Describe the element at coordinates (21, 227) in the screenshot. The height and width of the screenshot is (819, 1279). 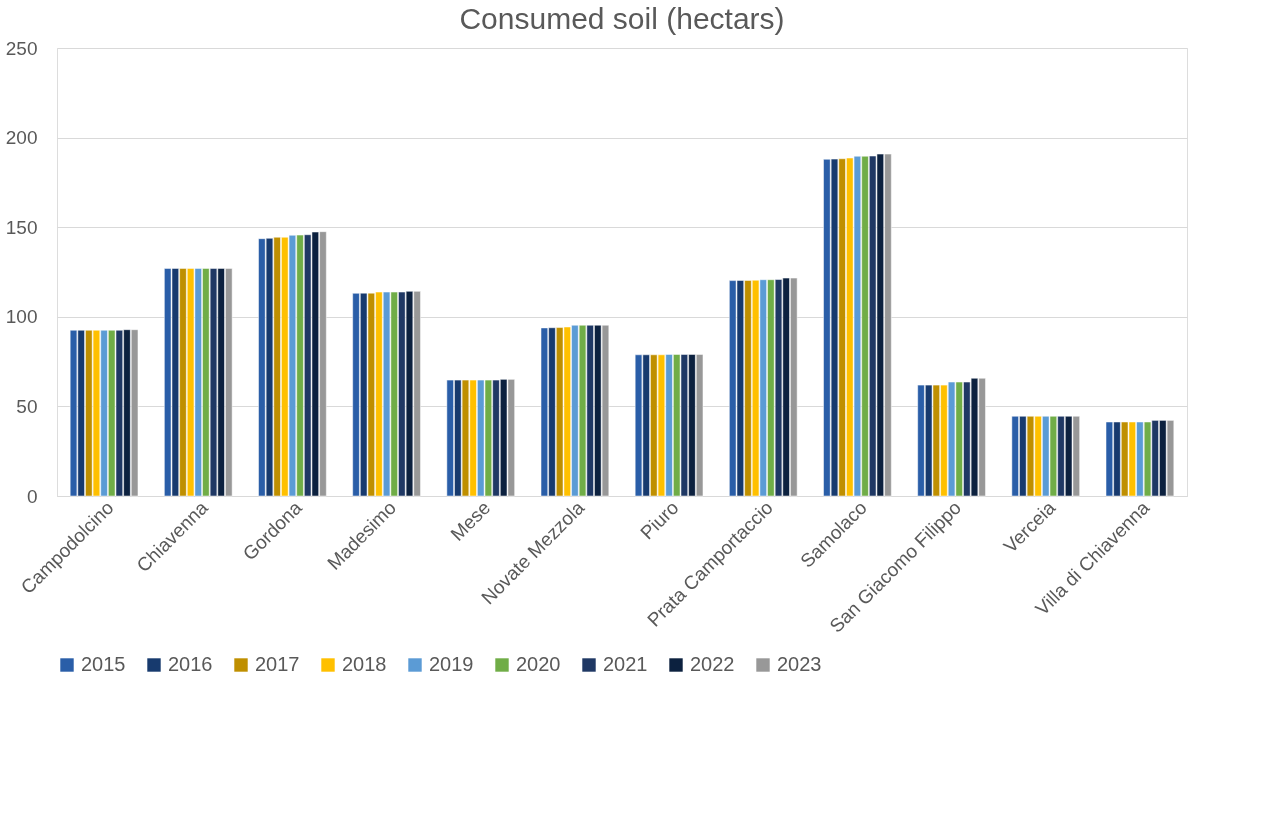
I see `y-tick-label: 150` at that location.